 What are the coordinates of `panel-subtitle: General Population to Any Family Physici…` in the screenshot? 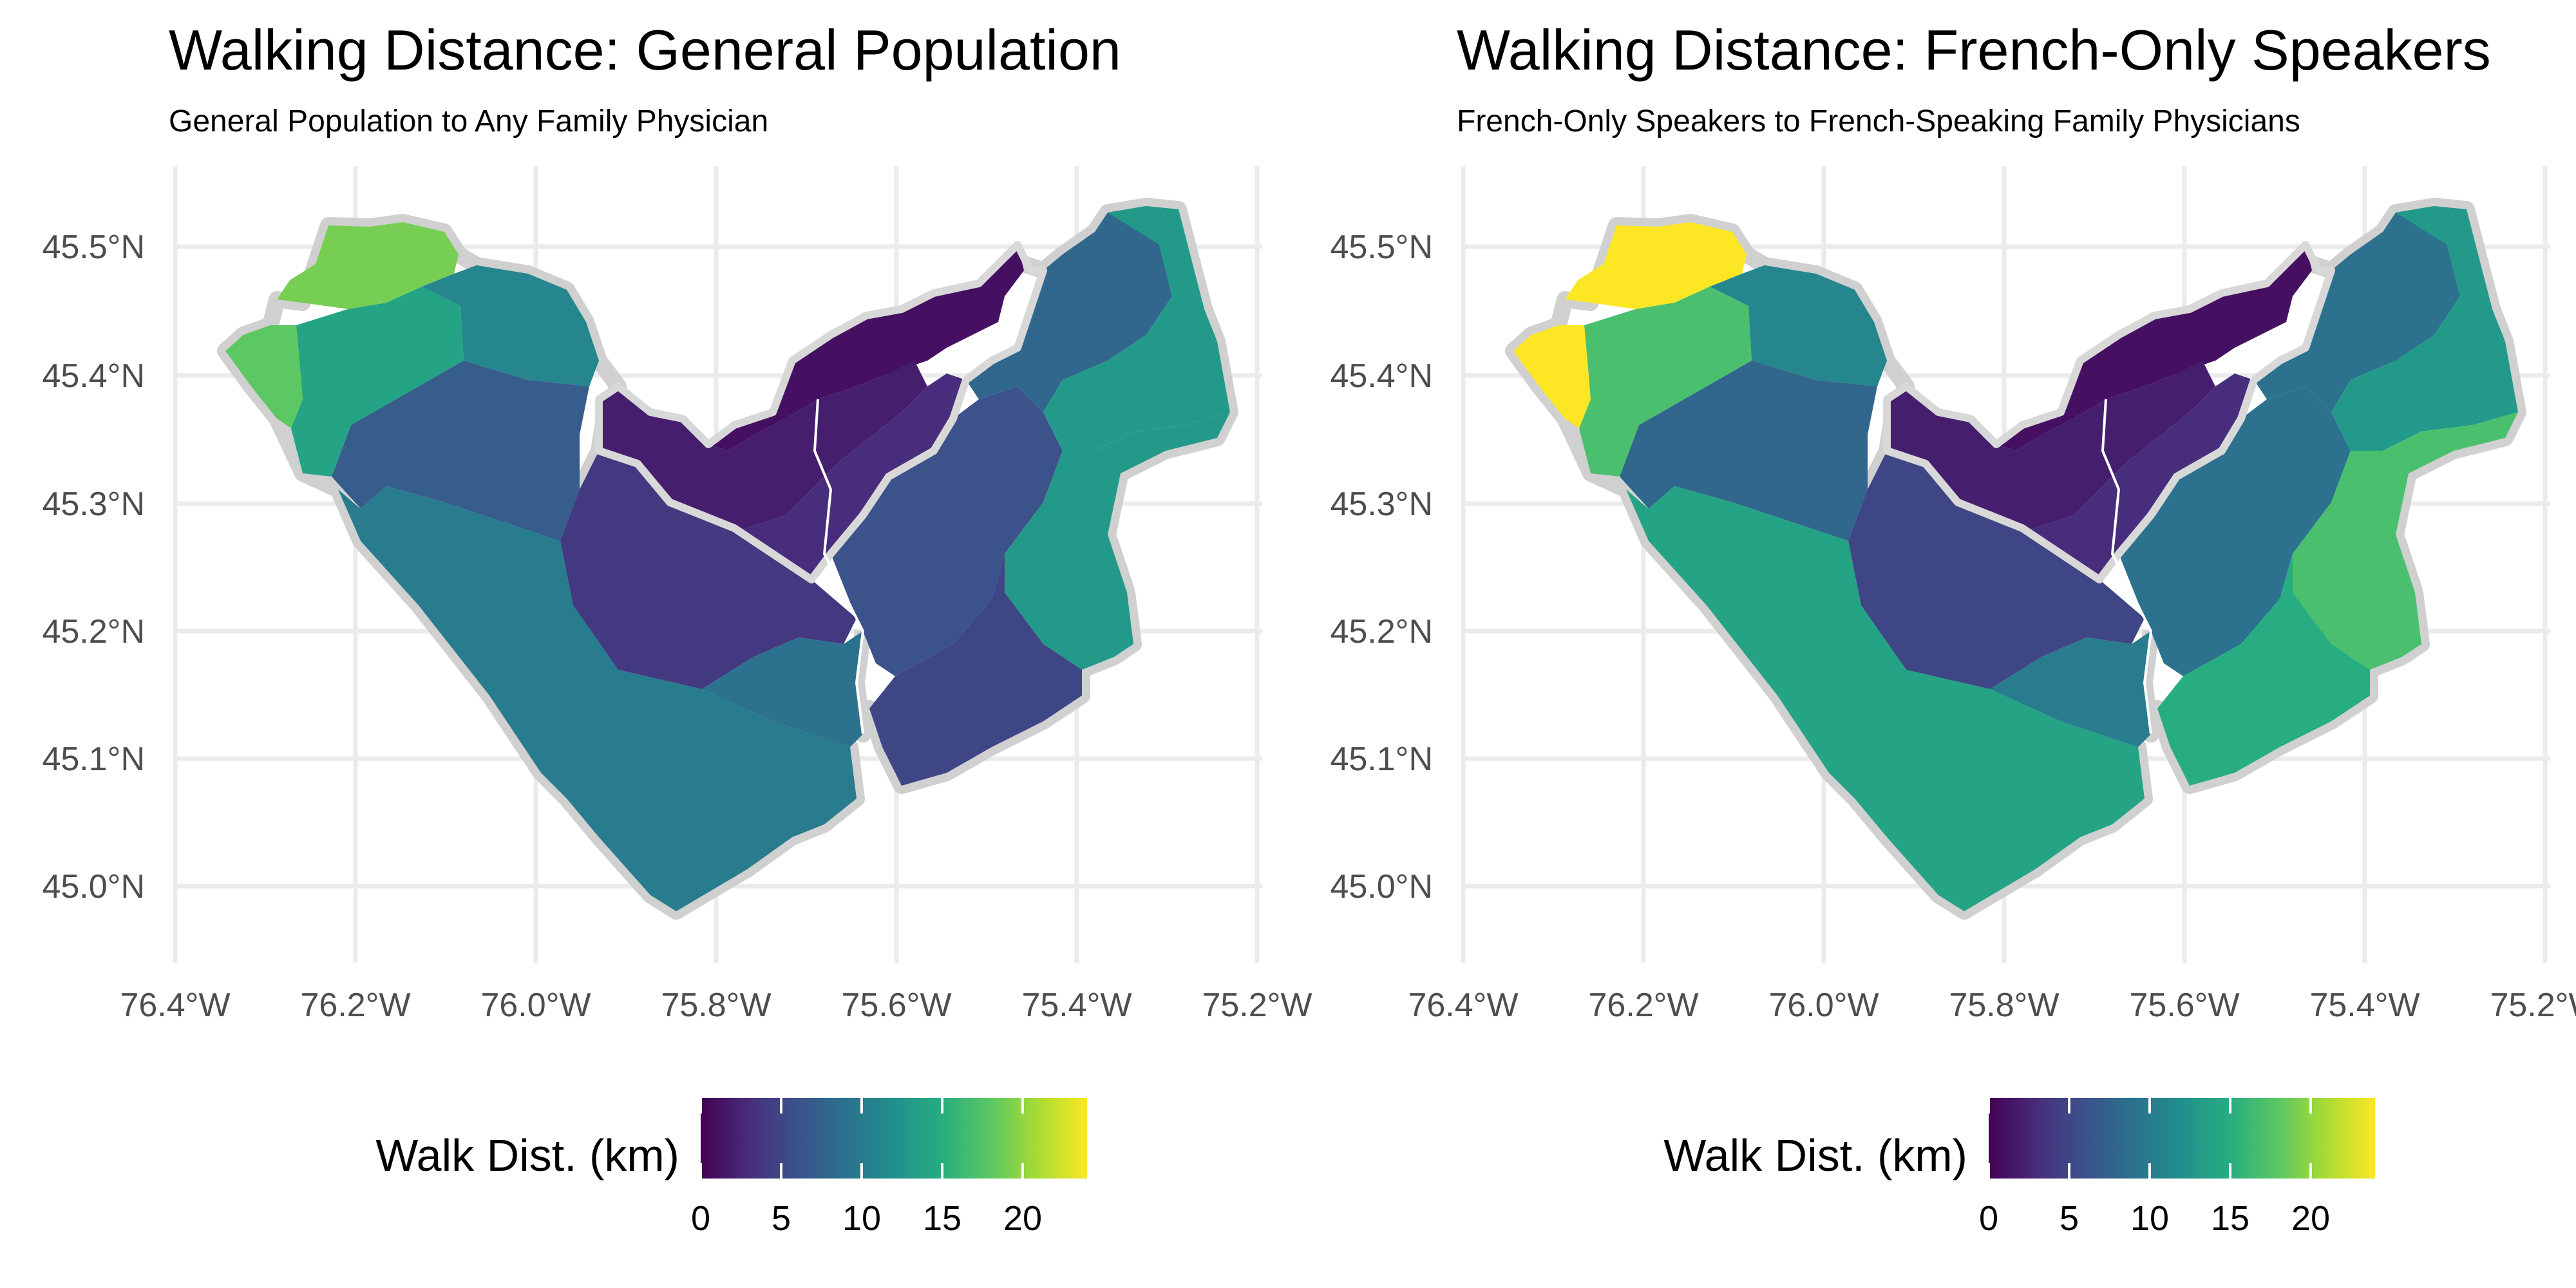 It's located at (468, 121).